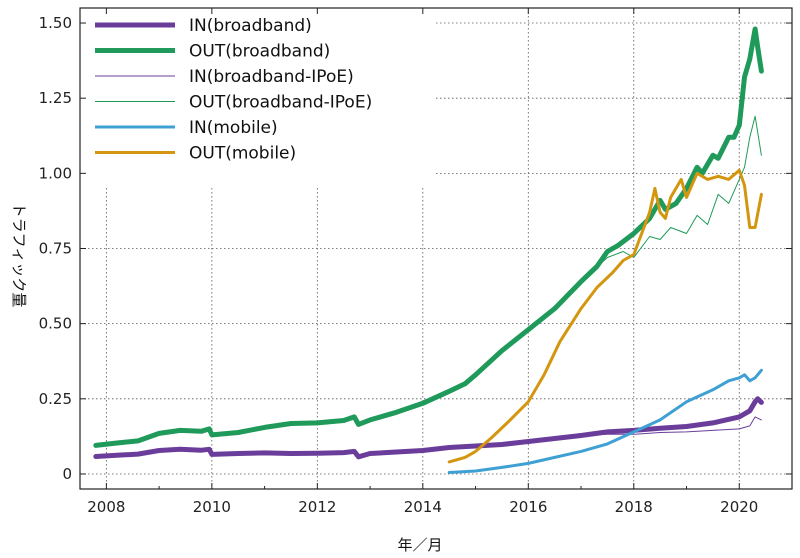 The height and width of the screenshot is (558, 800). Describe the element at coordinates (55, 98) in the screenshot. I see `y-tick-label: 1.25` at that location.